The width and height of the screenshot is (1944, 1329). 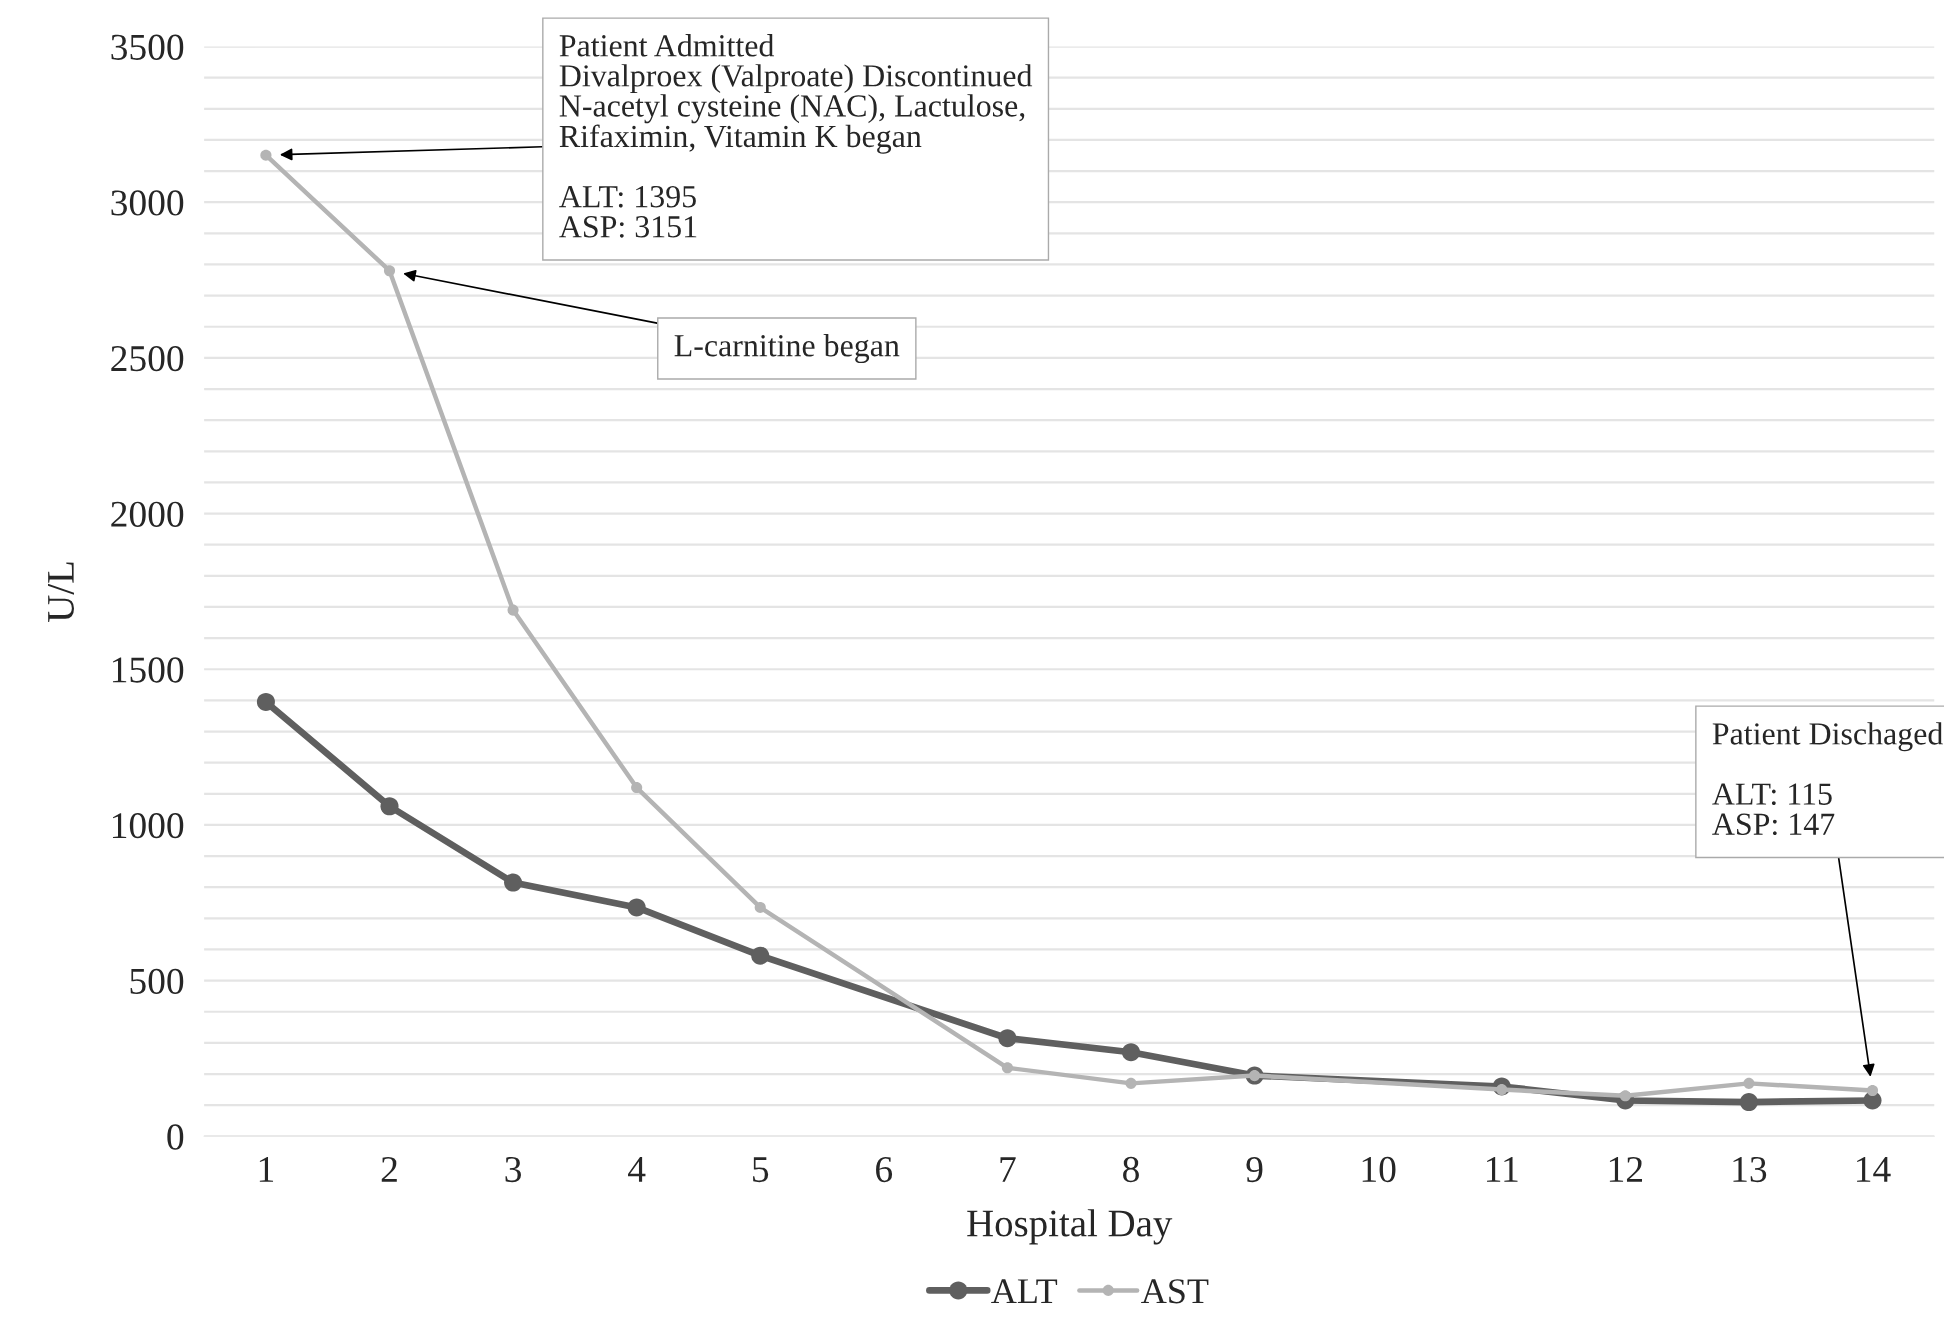 What do you see at coordinates (1750, 1169) in the screenshot?
I see `x-tick-label: 13` at bounding box center [1750, 1169].